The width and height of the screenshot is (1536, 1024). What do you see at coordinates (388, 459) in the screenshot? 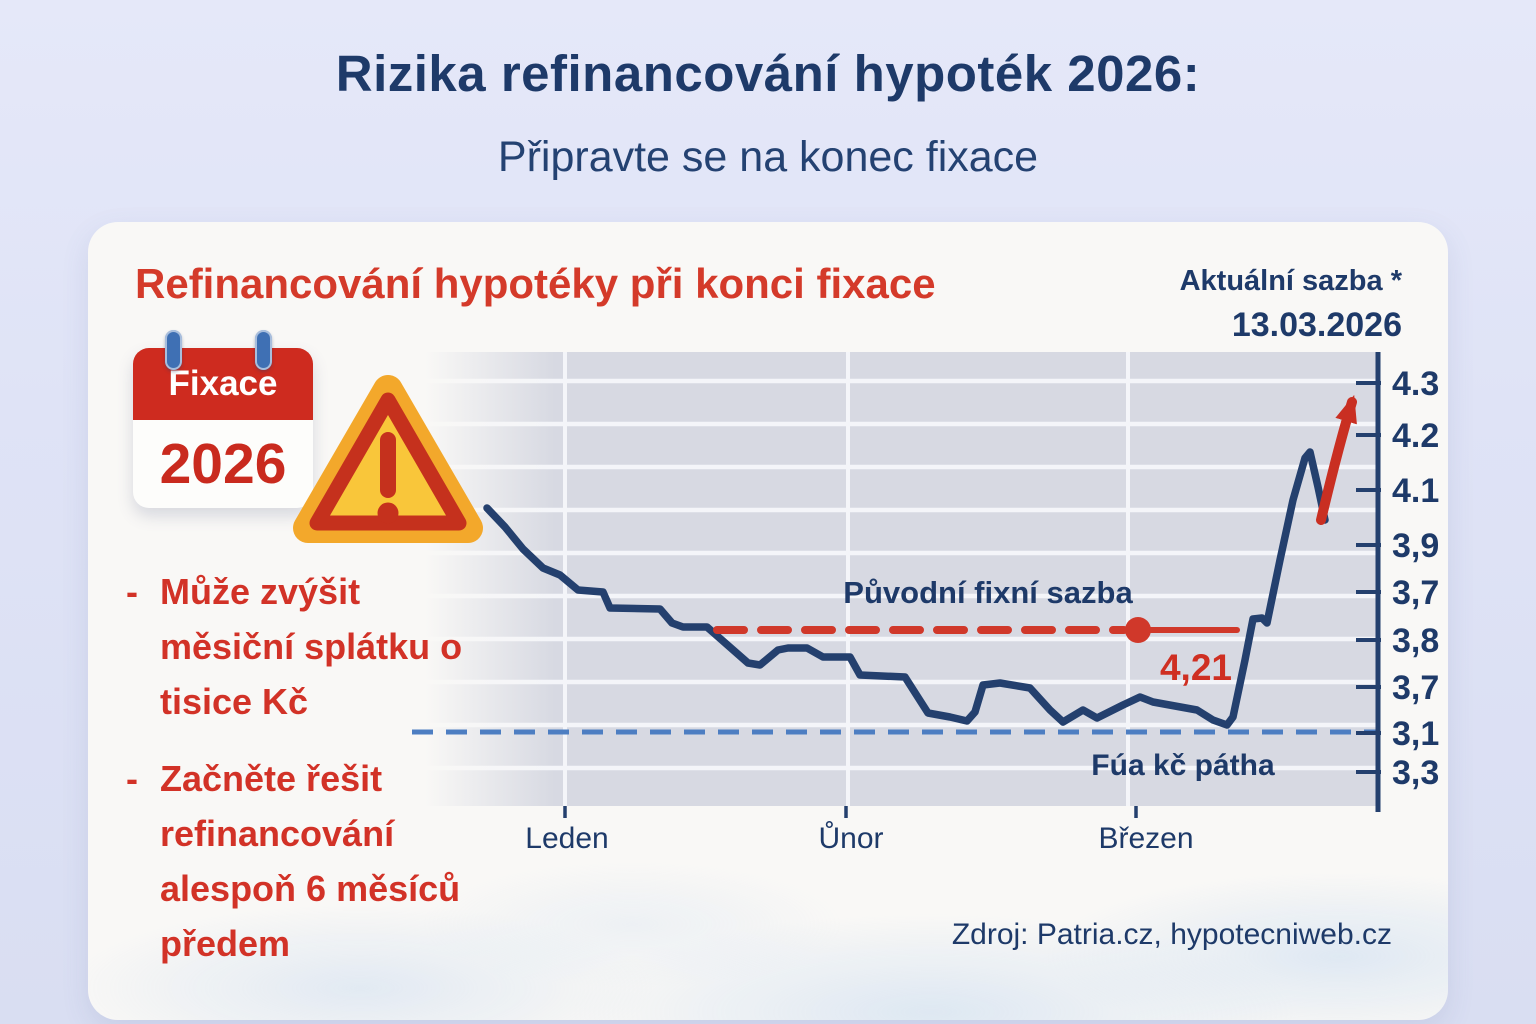
I see `warning-triangle-icon` at bounding box center [388, 459].